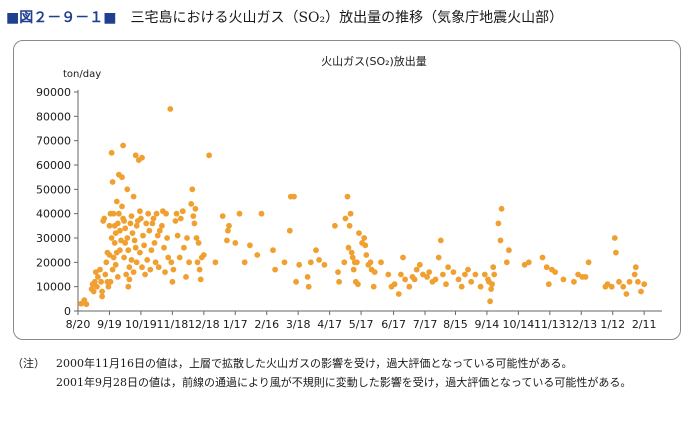  What do you see at coordinates (455, 324) in the screenshot?
I see `x-tick-label: 8/15` at bounding box center [455, 324].